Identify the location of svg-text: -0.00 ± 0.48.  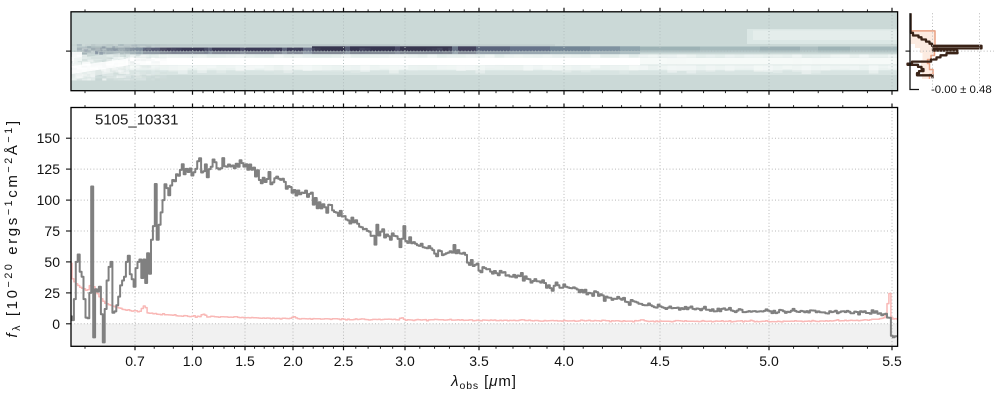
(961, 90).